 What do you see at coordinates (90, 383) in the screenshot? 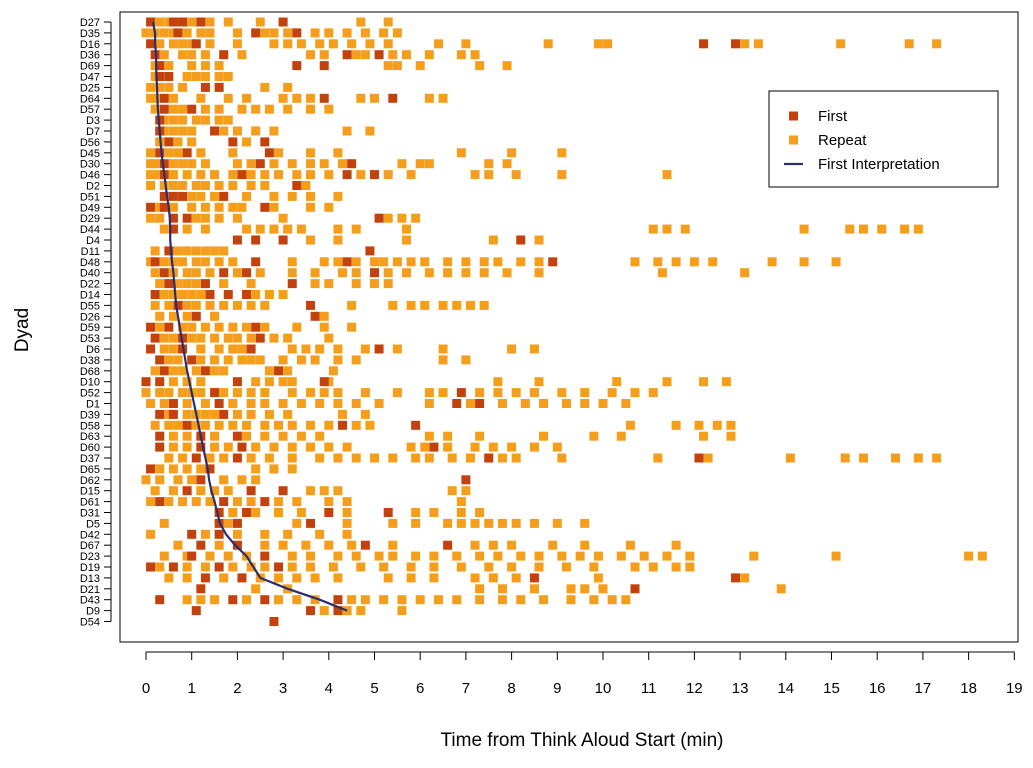
I see `y-tick-label: D10` at bounding box center [90, 383].